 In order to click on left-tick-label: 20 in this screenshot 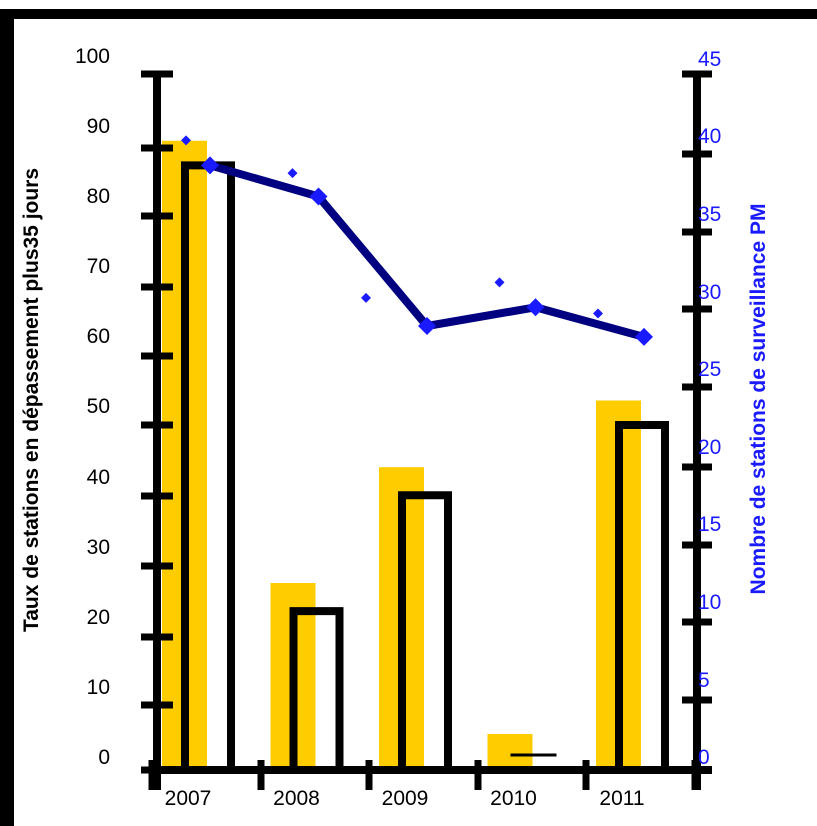, I will do `click(98, 617)`.